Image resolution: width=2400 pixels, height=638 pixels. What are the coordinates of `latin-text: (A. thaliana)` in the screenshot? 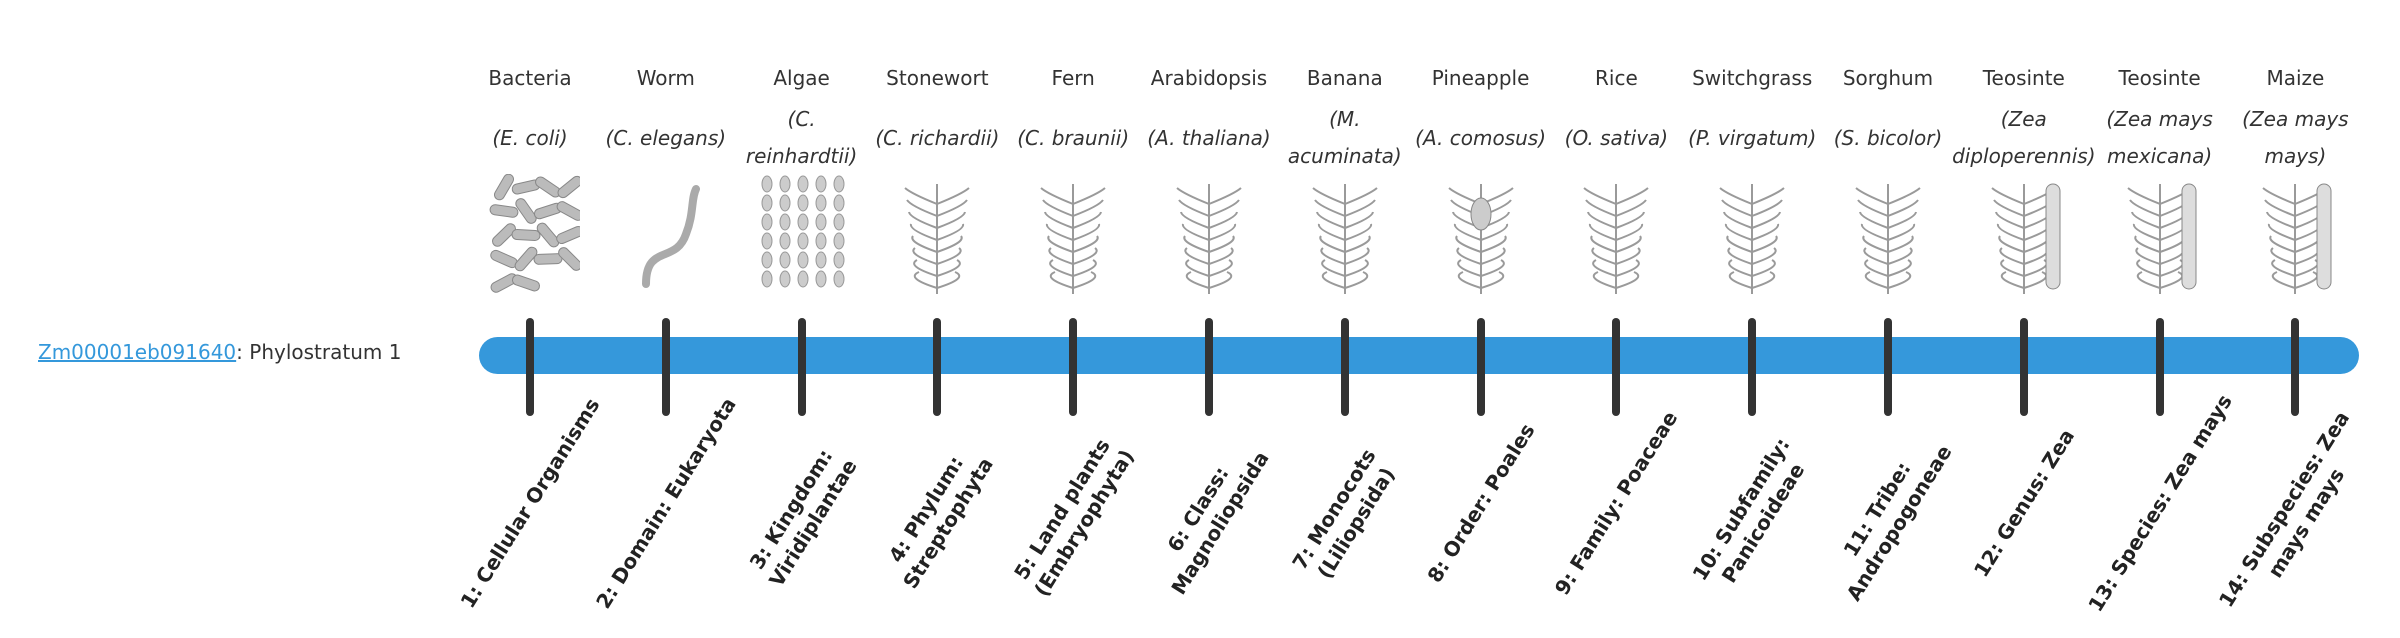 It's located at (1209, 137).